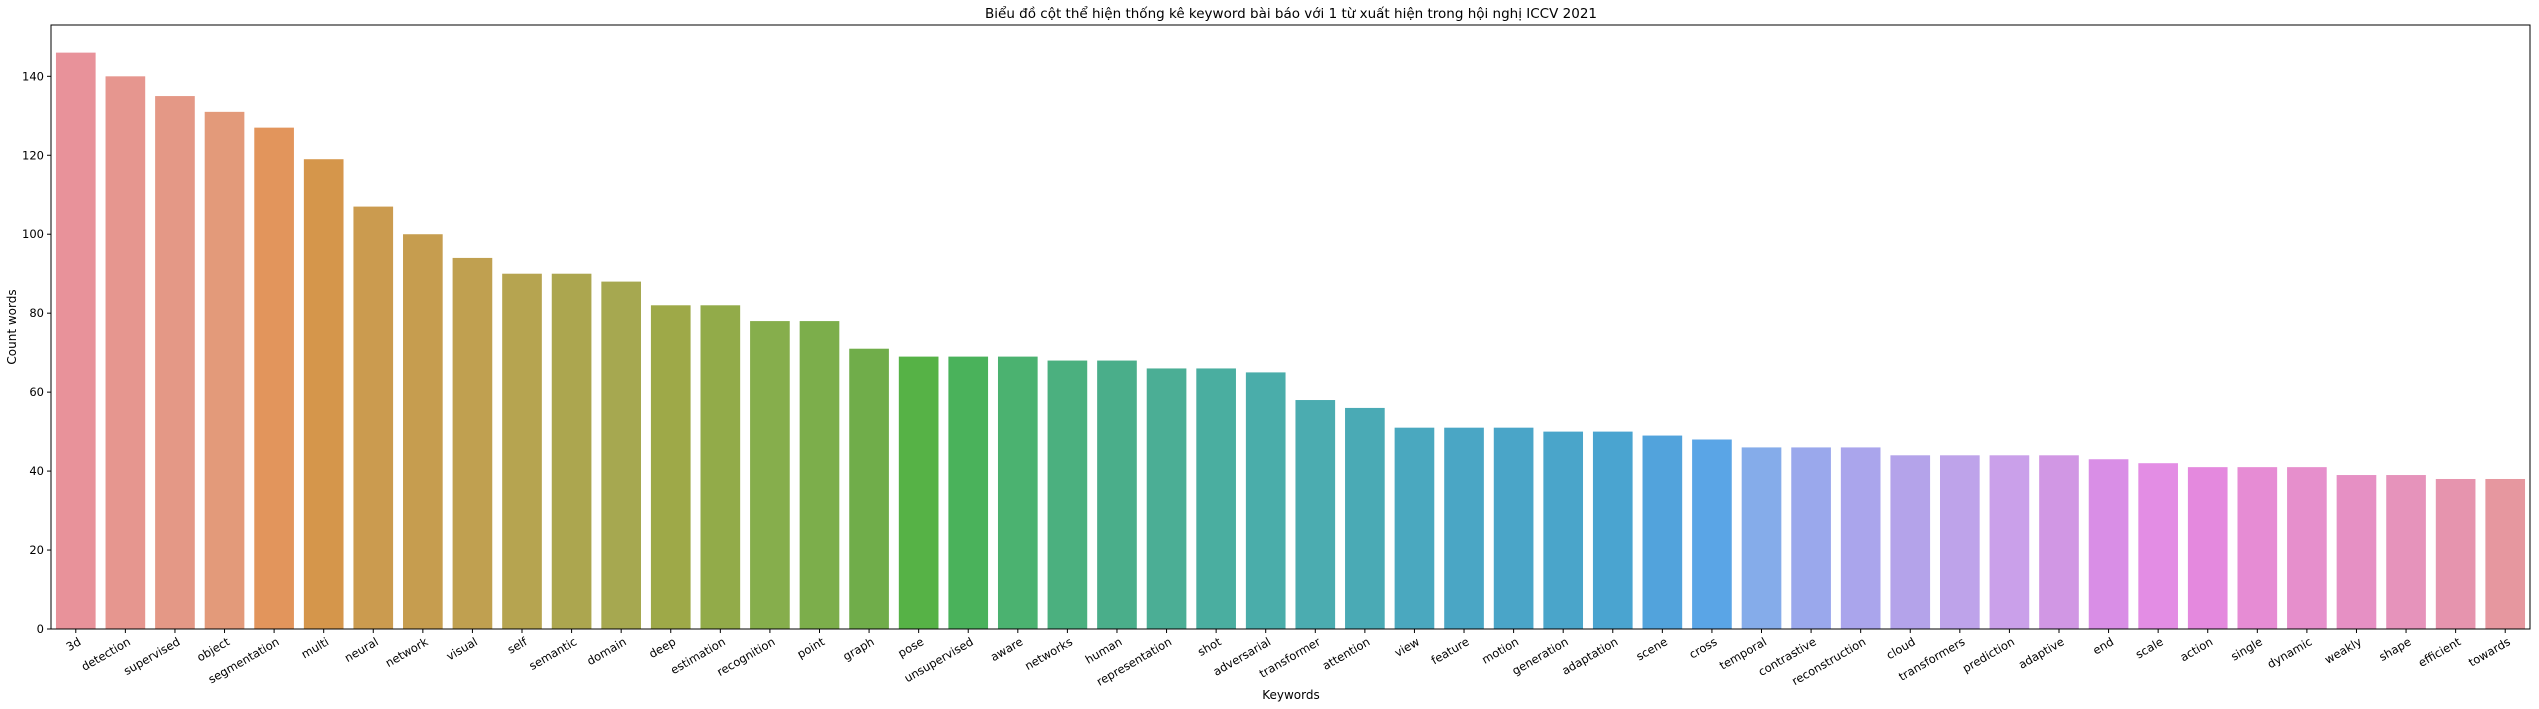 The width and height of the screenshot is (2539, 709). I want to click on x-tick-label: visual, so click(462, 648).